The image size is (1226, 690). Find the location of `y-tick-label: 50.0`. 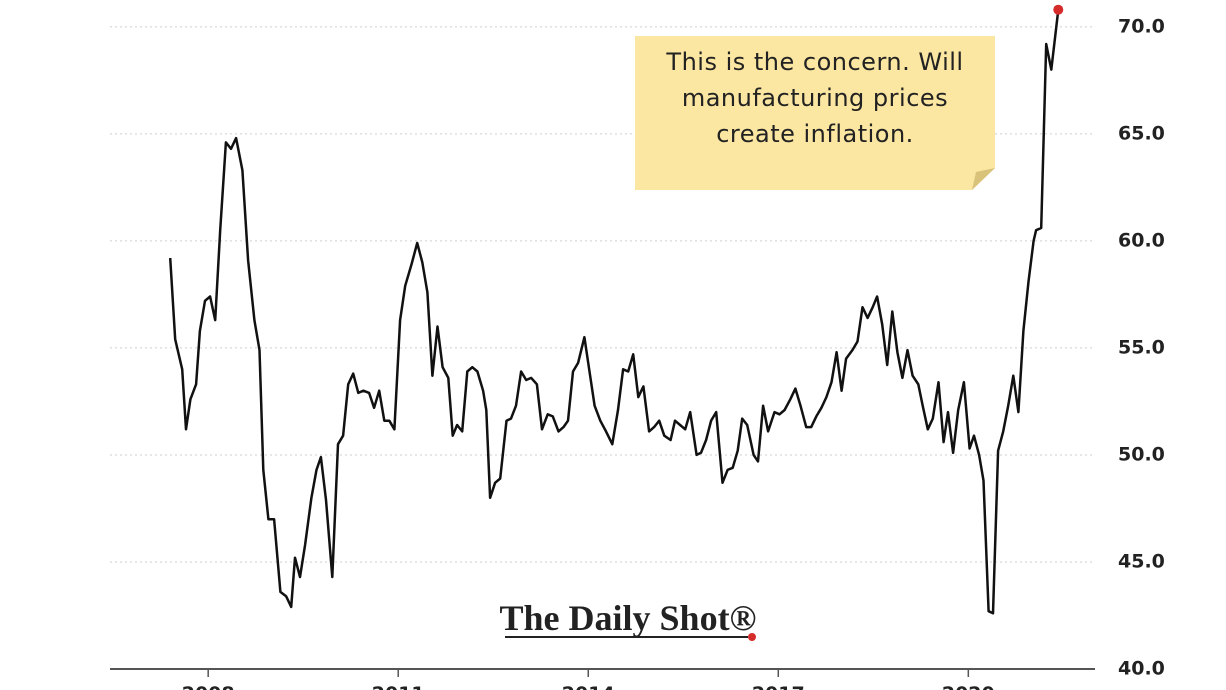

y-tick-label: 50.0 is located at coordinates (1141, 454).